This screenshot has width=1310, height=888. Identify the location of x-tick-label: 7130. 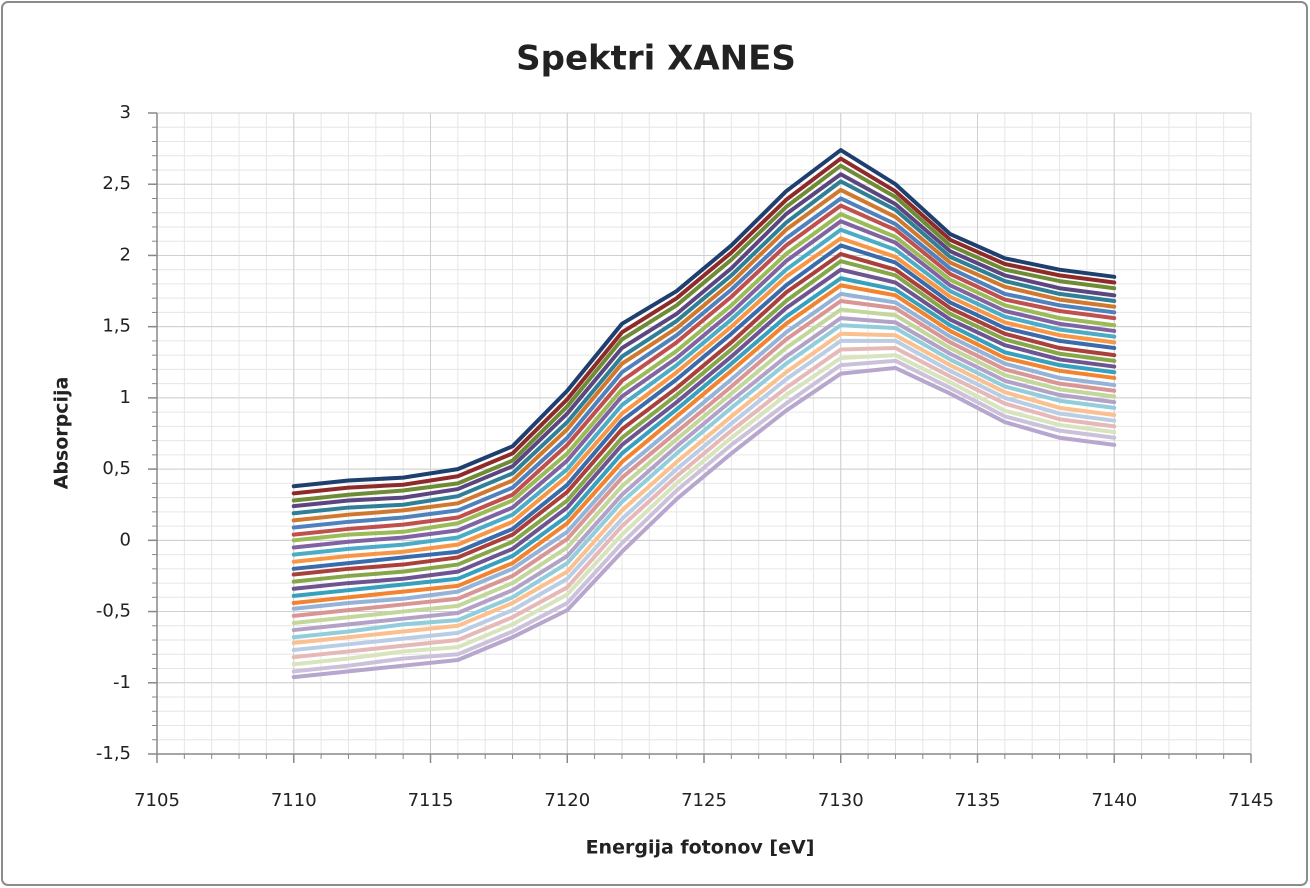
(841, 800).